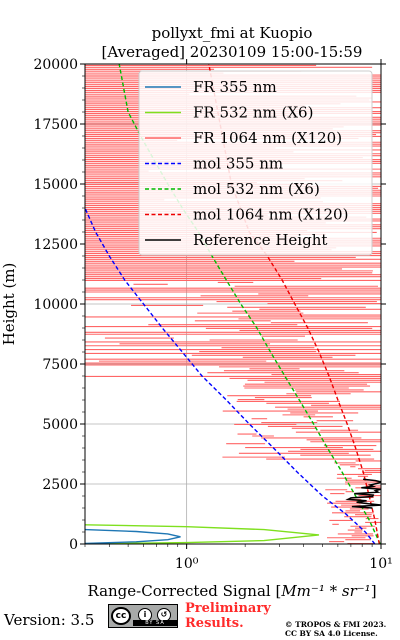 This screenshot has width=400, height=640. What do you see at coordinates (49, 620) in the screenshot?
I see `version-label: Version: 3.5` at bounding box center [49, 620].